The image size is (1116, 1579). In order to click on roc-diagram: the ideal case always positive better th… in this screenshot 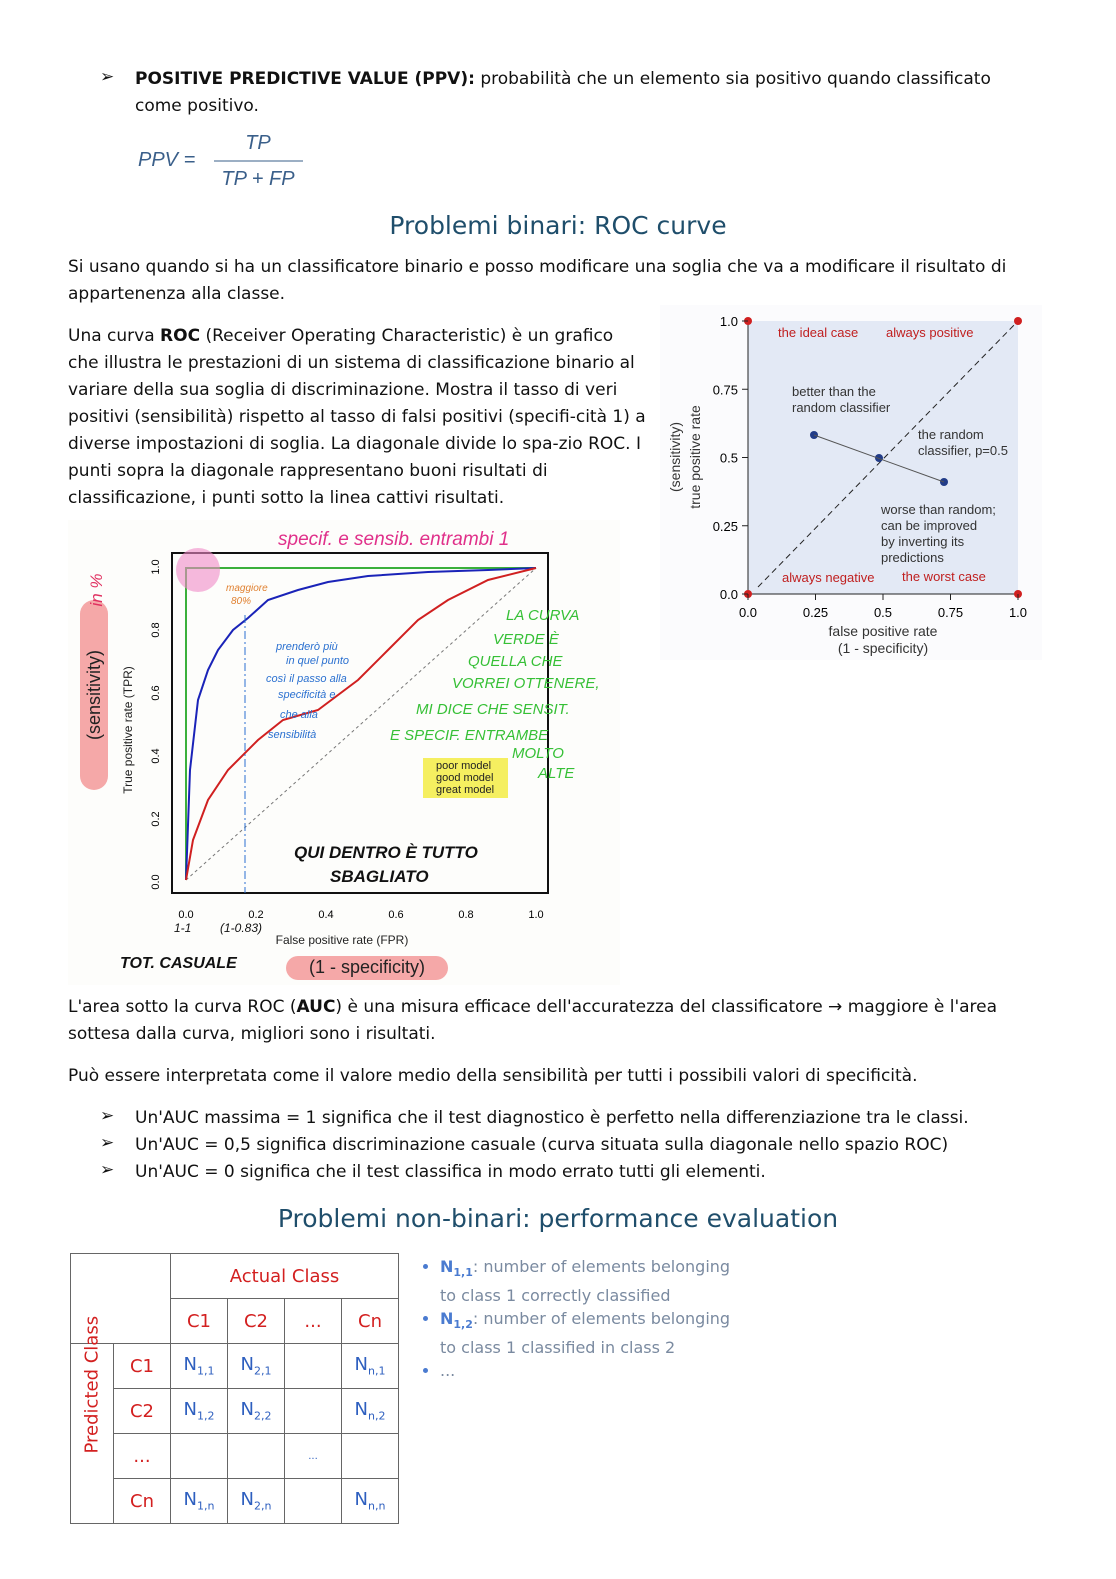, I will do `click(851, 482)`.